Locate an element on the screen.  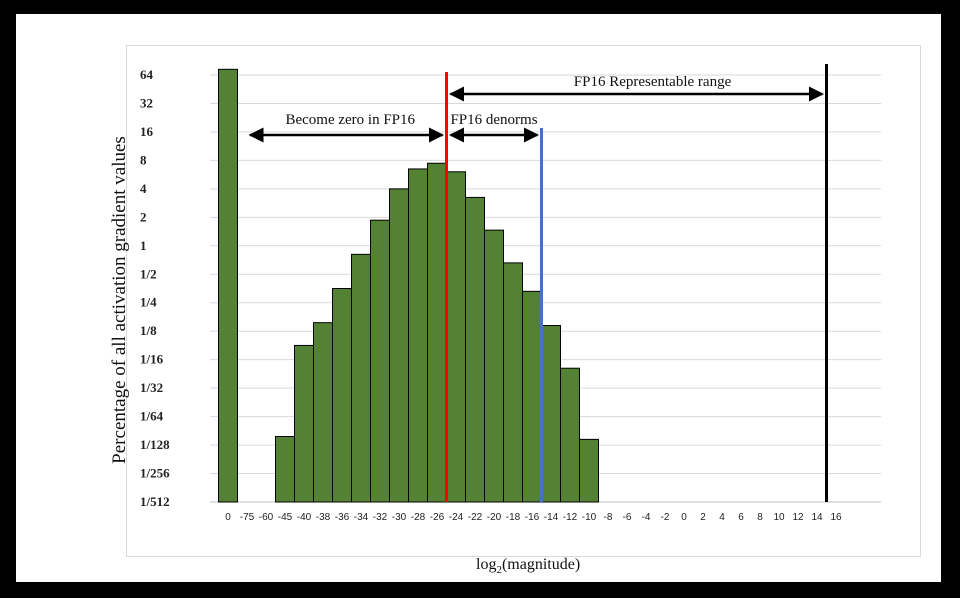
y-tick-label: 32 is located at coordinates (146, 102).